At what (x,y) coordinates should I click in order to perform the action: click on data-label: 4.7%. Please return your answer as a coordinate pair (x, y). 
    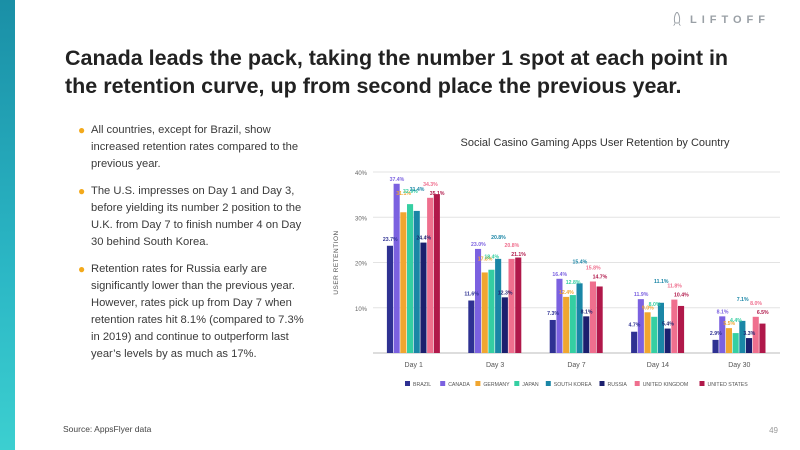
    Looking at the image, I should click on (635, 326).